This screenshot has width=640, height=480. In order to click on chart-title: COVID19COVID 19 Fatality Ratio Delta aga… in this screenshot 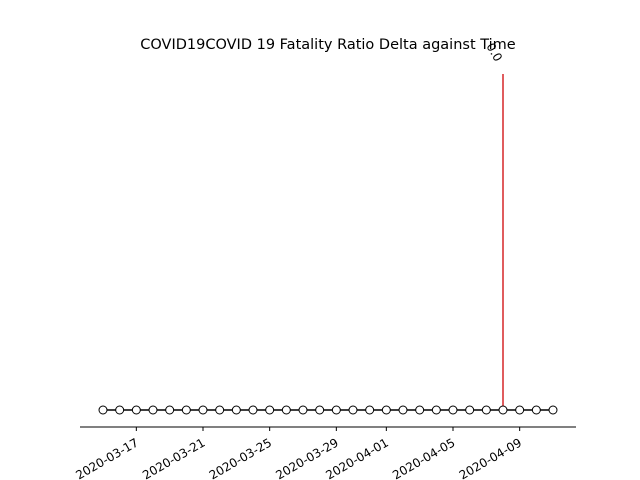, I will do `click(328, 45)`.